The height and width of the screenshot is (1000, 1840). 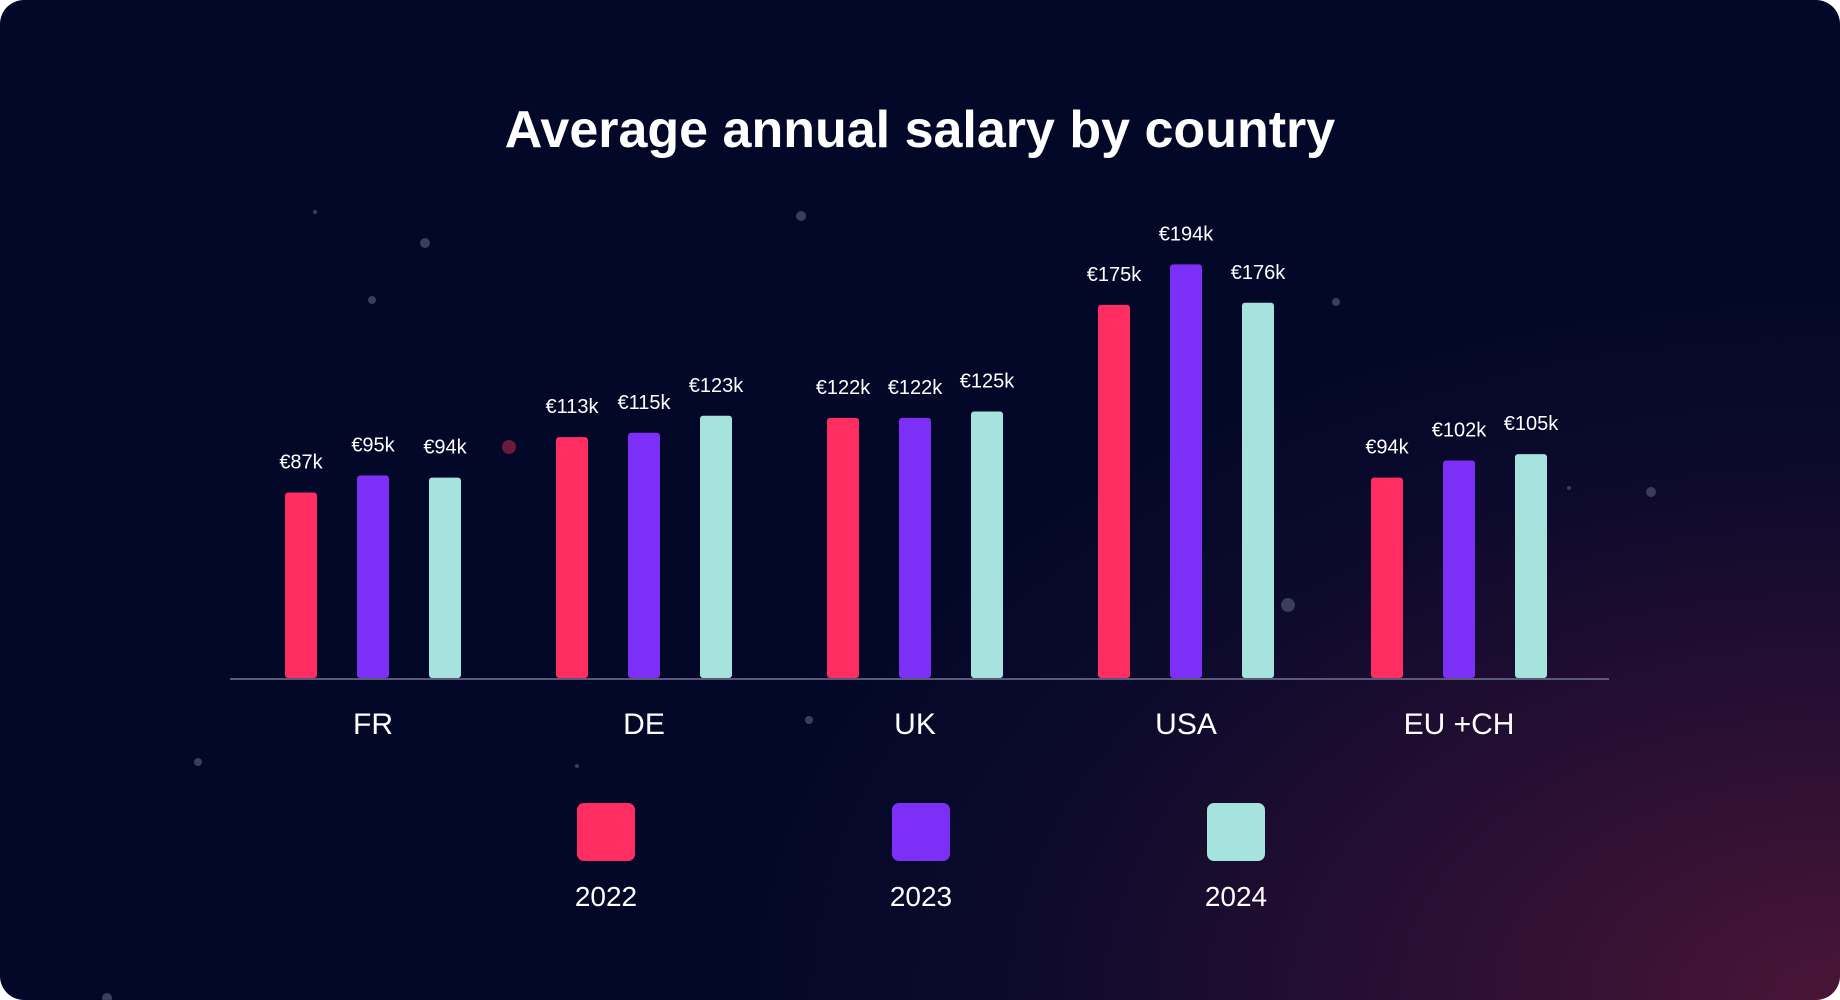 What do you see at coordinates (644, 555) in the screenshot?
I see `bar-de-2023` at bounding box center [644, 555].